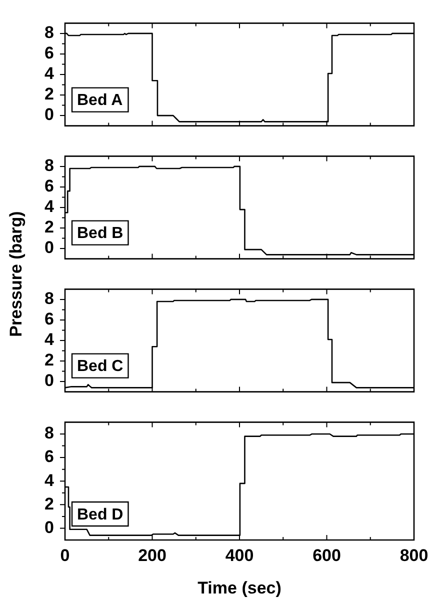 This screenshot has height=605, width=435. I want to click on x-tick-label: 400, so click(239, 555).